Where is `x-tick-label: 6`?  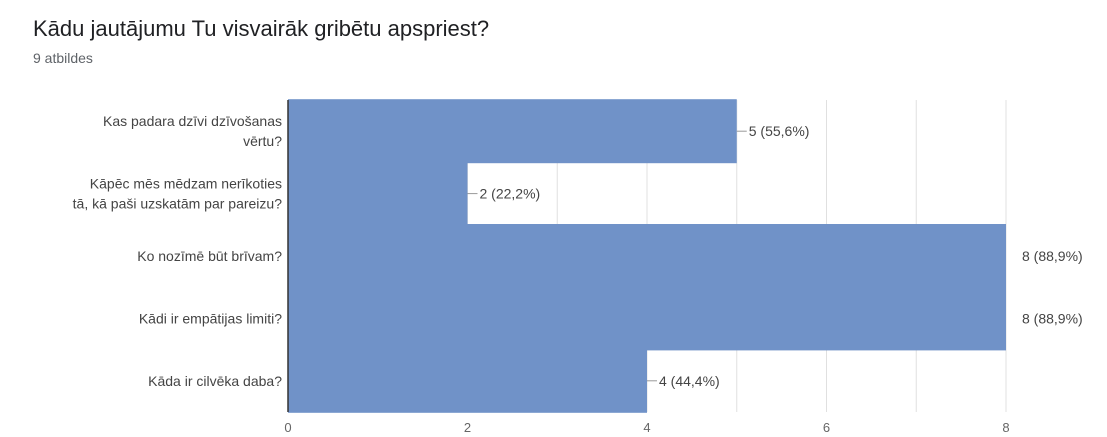
x-tick-label: 6 is located at coordinates (826, 427).